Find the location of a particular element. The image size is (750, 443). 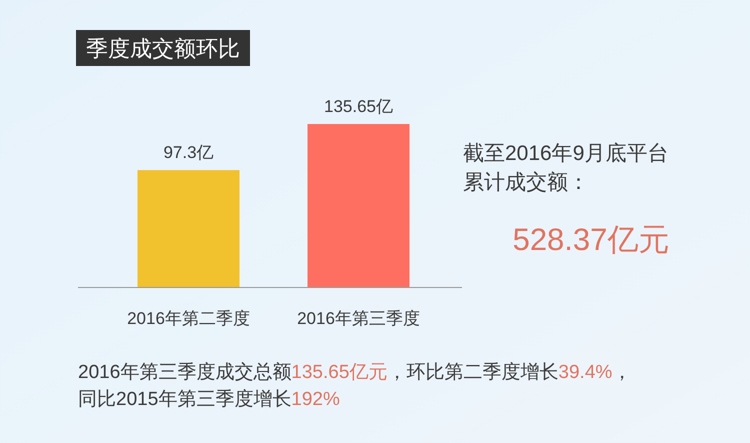

title: 季度成交额环比 is located at coordinates (163, 48).